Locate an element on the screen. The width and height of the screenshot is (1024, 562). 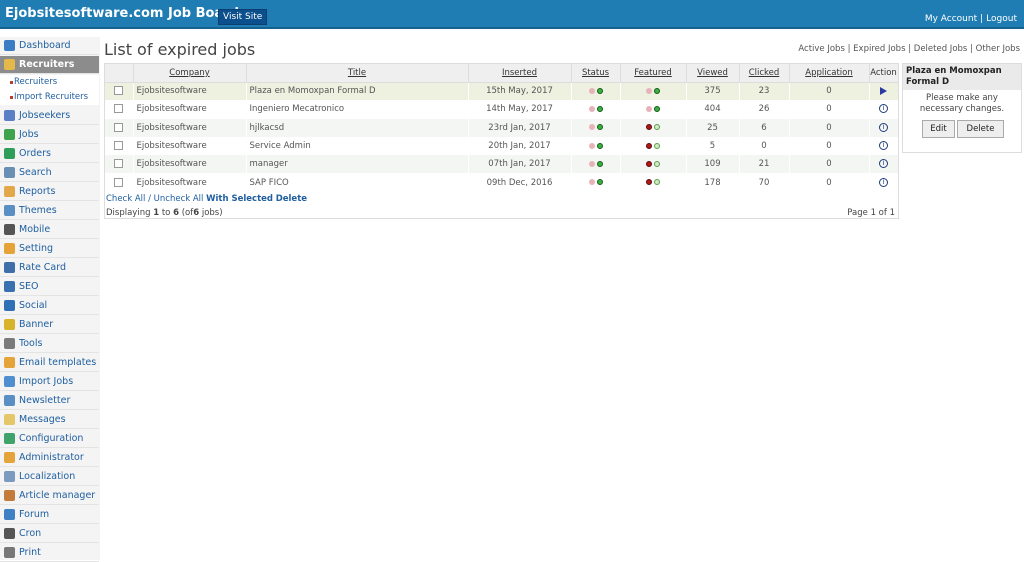
filter-link-other-jobs: Other Jobs is located at coordinates (997, 49).